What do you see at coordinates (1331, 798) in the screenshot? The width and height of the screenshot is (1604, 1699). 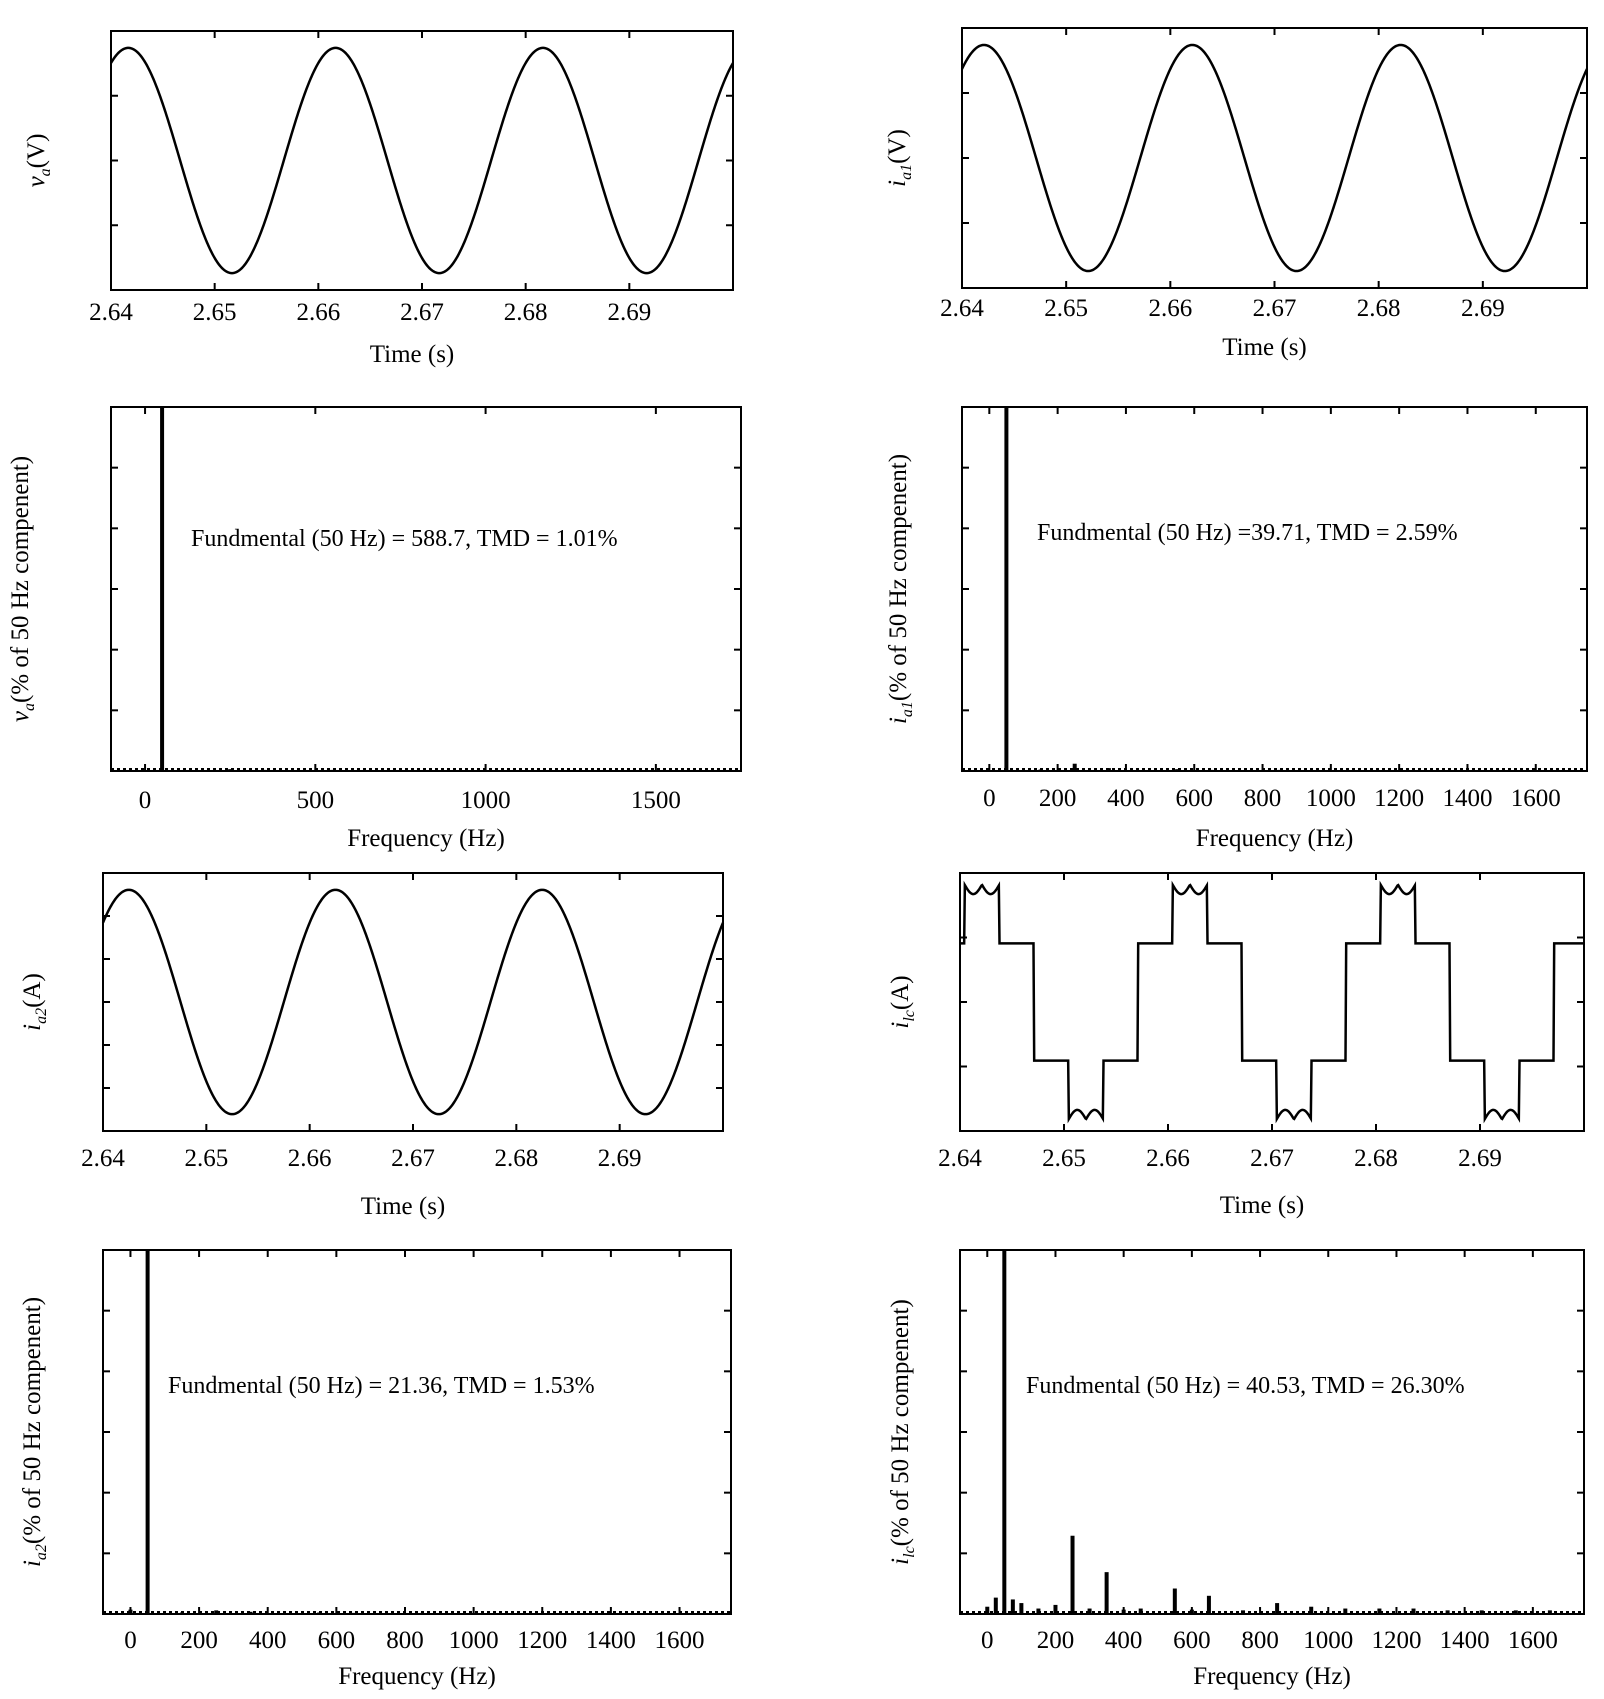 I see `ia1-fft-xtick-label: 1000` at bounding box center [1331, 798].